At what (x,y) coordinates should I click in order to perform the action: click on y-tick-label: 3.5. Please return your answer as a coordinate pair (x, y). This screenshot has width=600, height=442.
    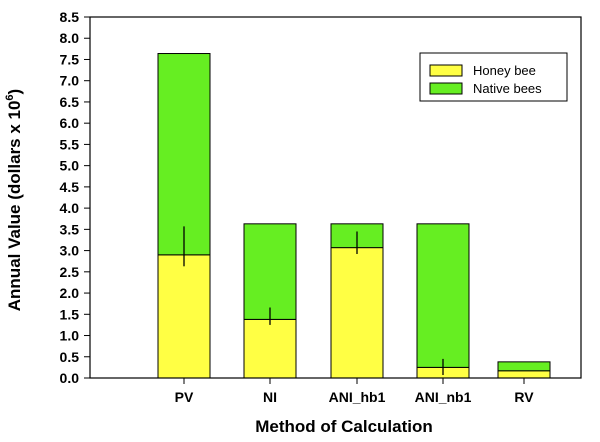
    Looking at the image, I should click on (70, 229).